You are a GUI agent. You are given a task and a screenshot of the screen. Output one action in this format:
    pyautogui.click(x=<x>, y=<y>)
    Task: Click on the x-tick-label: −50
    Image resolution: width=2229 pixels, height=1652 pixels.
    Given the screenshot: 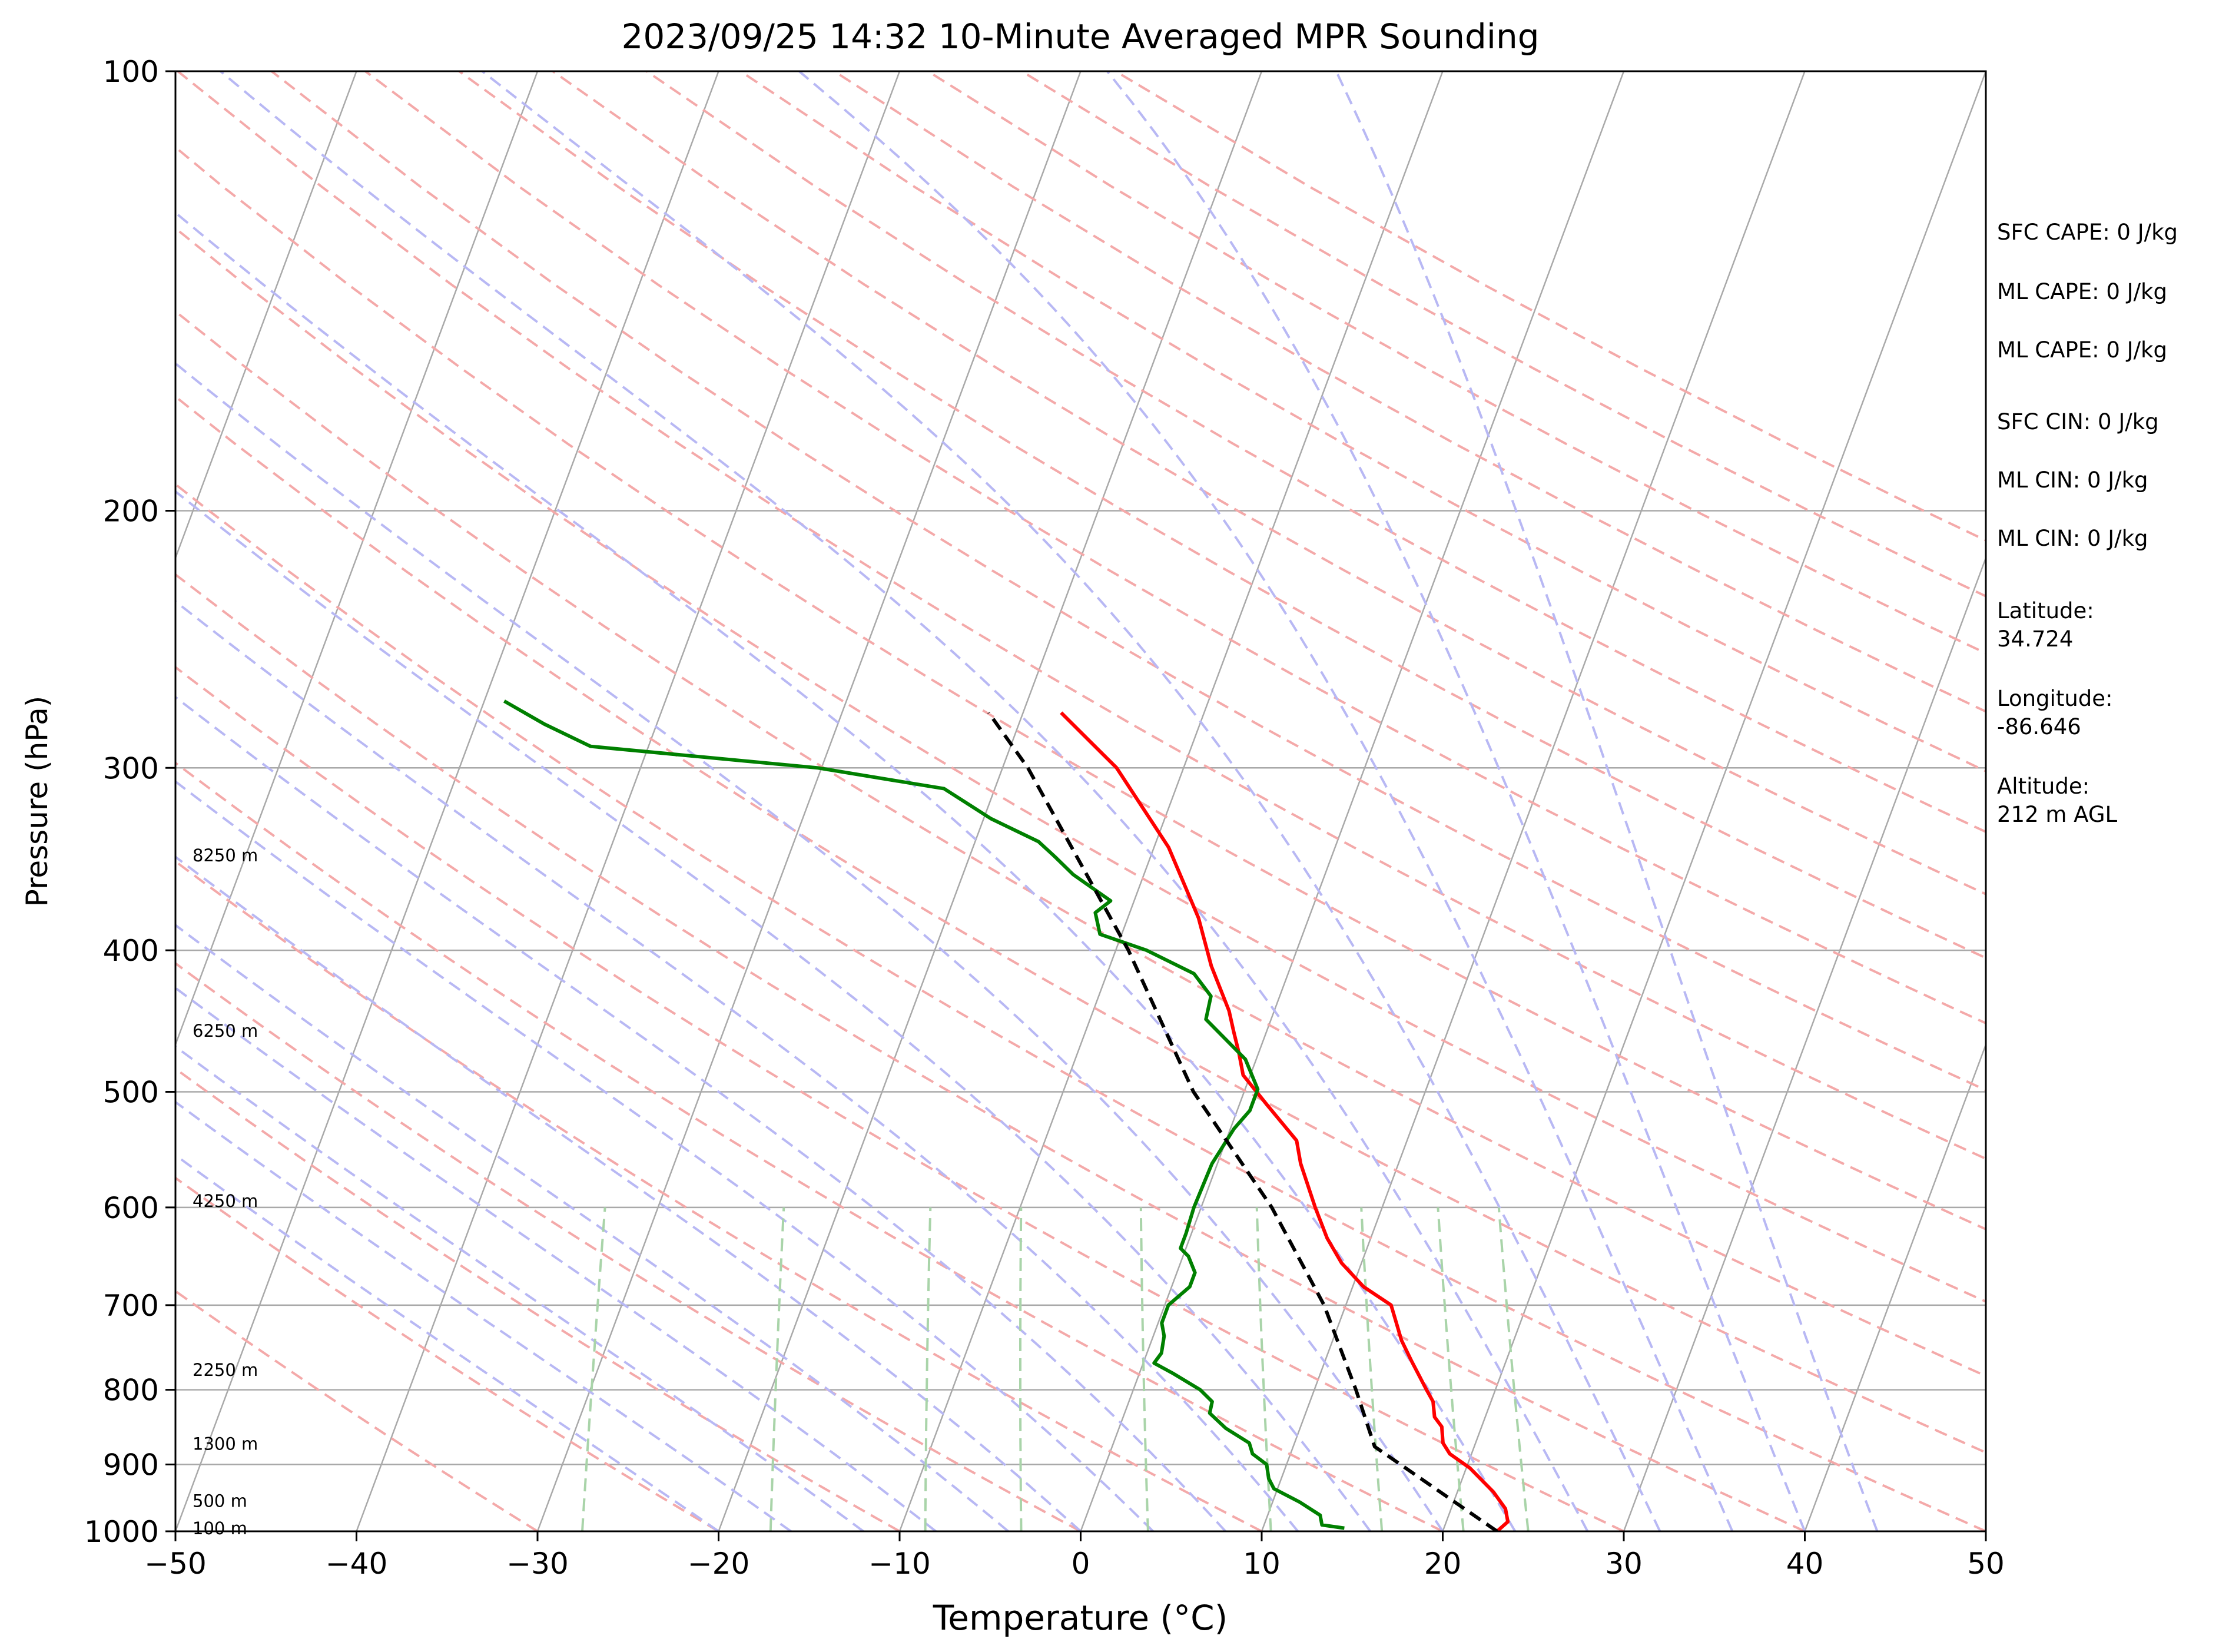 What is the action you would take?
    pyautogui.click(x=175, y=1564)
    